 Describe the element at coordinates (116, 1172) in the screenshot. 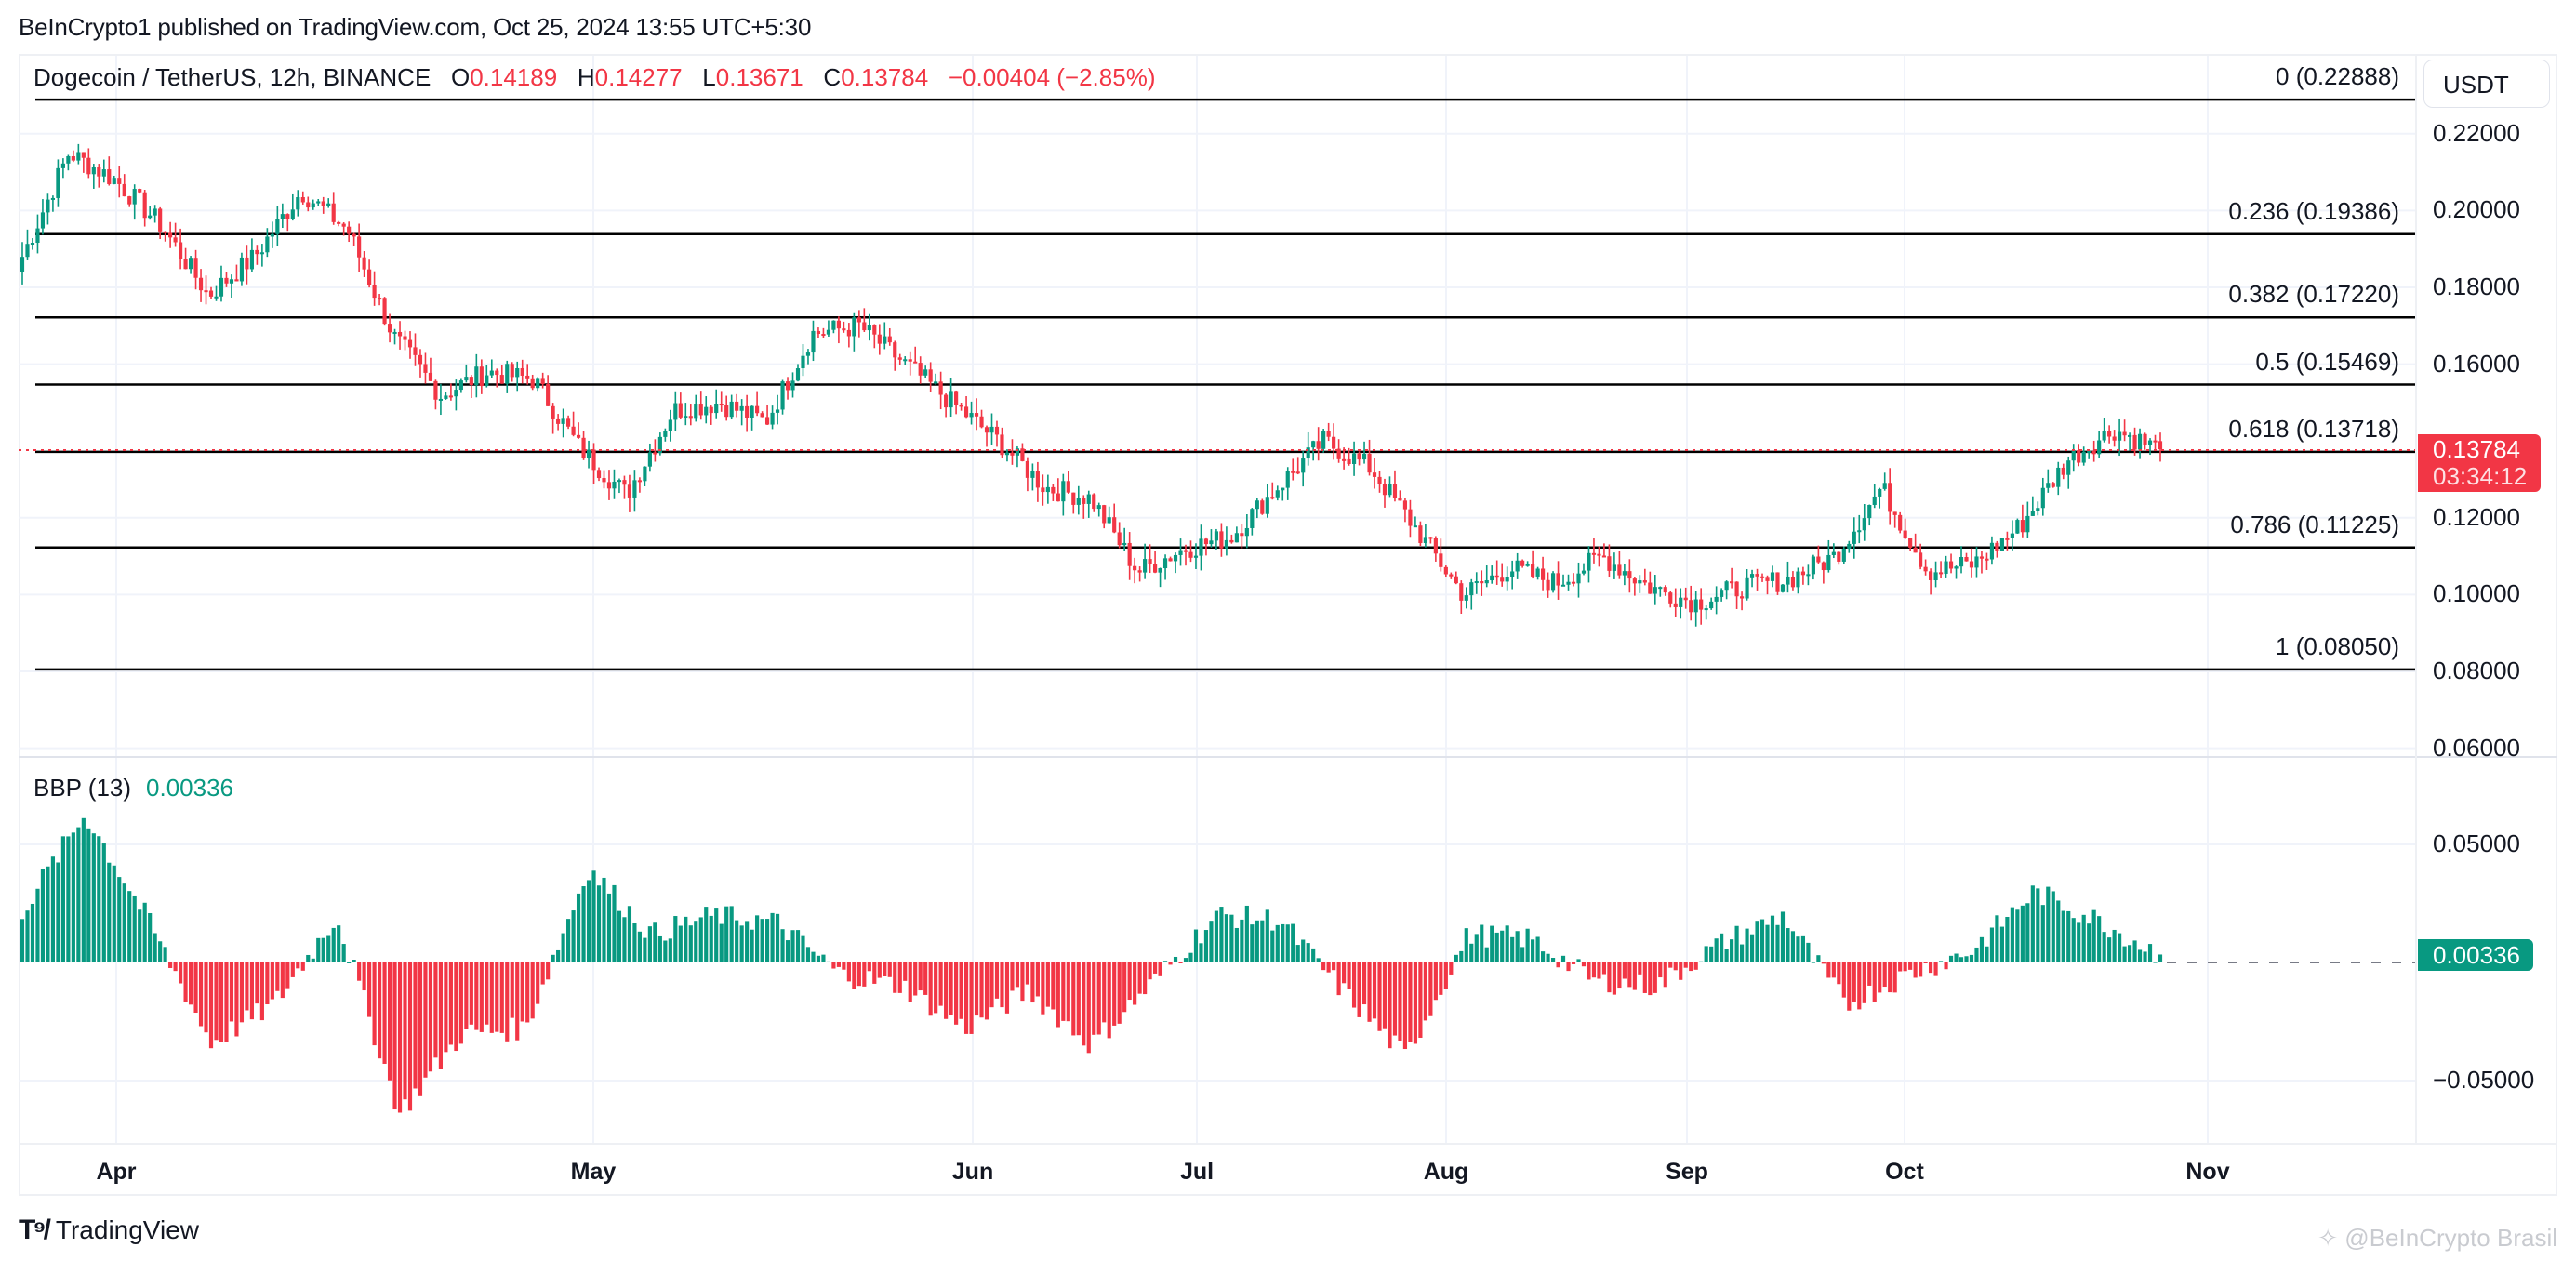

I see `month-label: Apr` at that location.